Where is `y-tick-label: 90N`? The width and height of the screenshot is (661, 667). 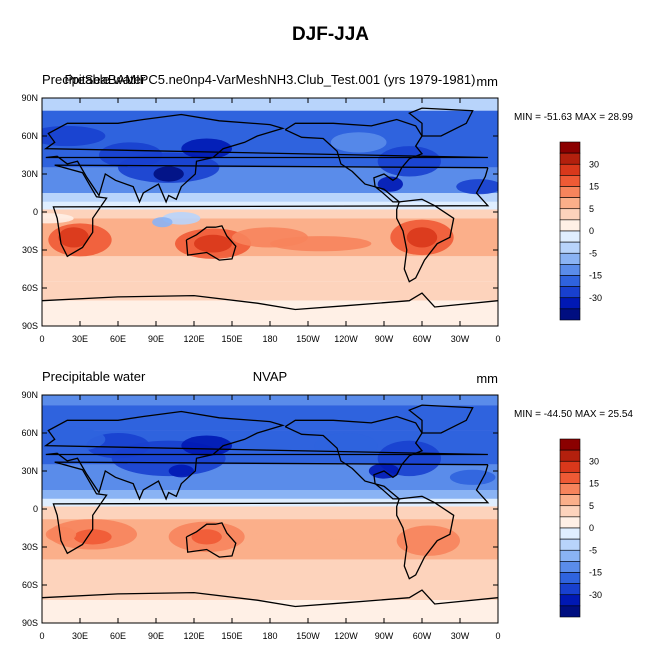 y-tick-label: 90N is located at coordinates (29, 98).